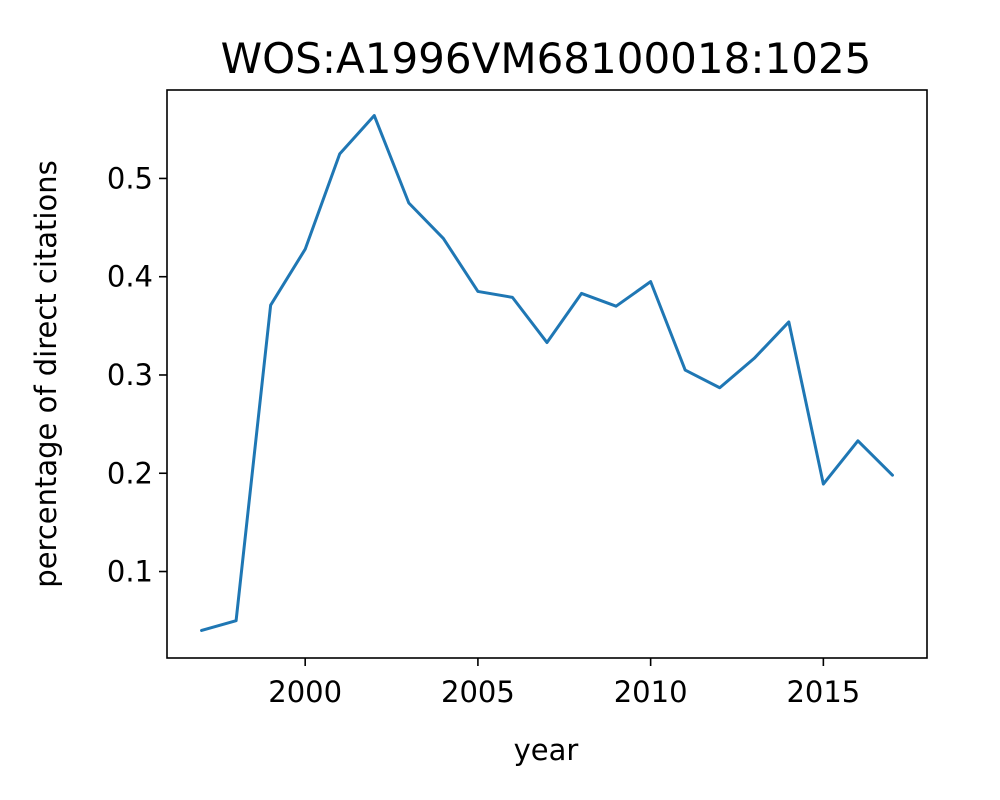  What do you see at coordinates (130, 473) in the screenshot?
I see `y-tick-label: 0.2` at bounding box center [130, 473].